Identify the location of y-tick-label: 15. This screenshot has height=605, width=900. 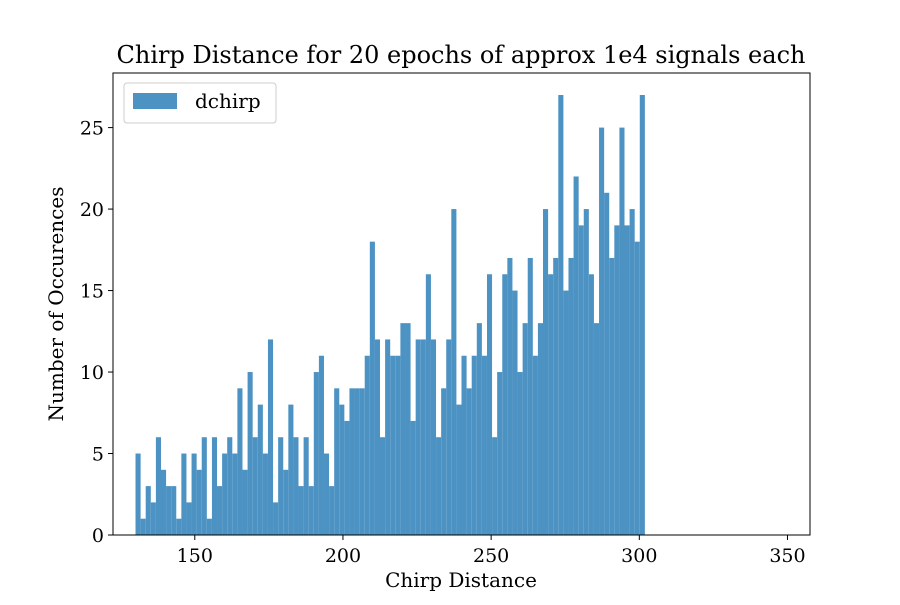
(92, 292).